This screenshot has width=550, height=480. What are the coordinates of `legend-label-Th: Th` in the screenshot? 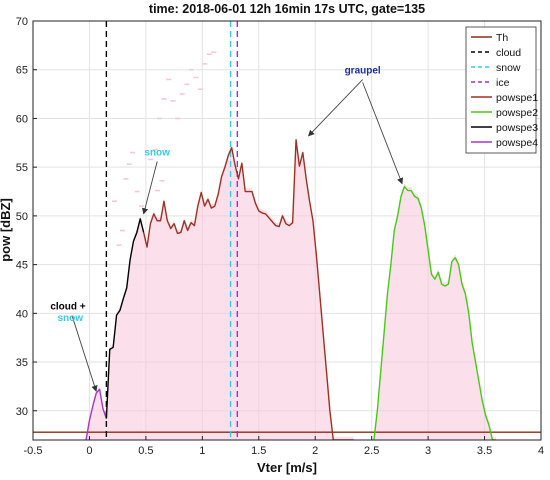 It's located at (502, 38).